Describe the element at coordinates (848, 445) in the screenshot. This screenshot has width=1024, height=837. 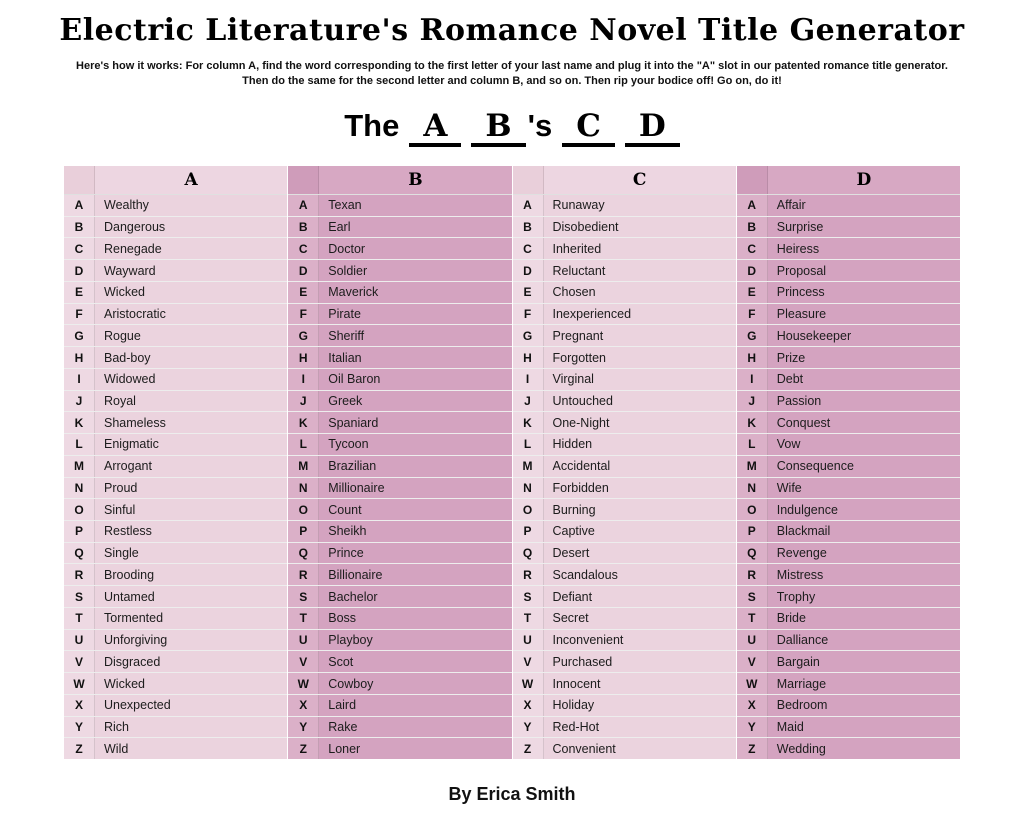
I see `table-row: L Vow` at that location.